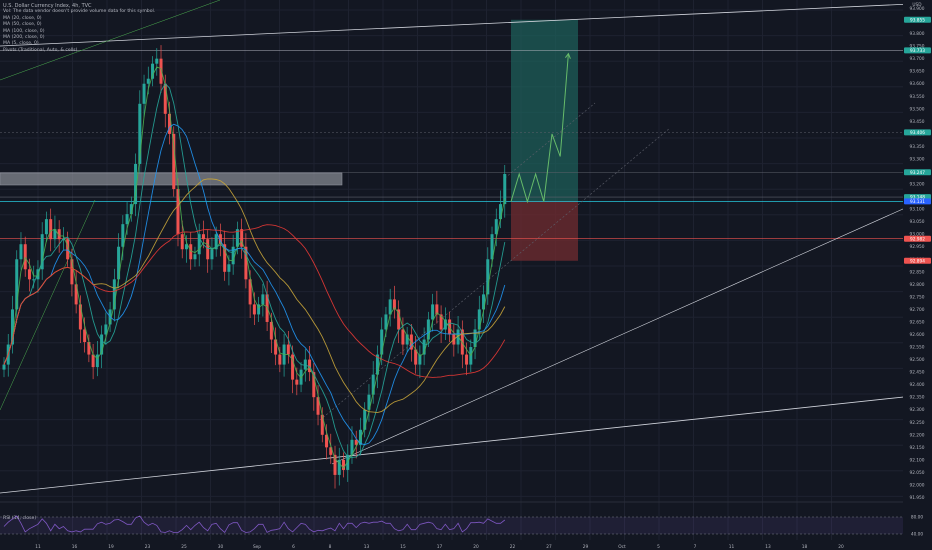 This screenshot has height=550, width=932. I want to click on time-tick-label: Oct, so click(622, 547).